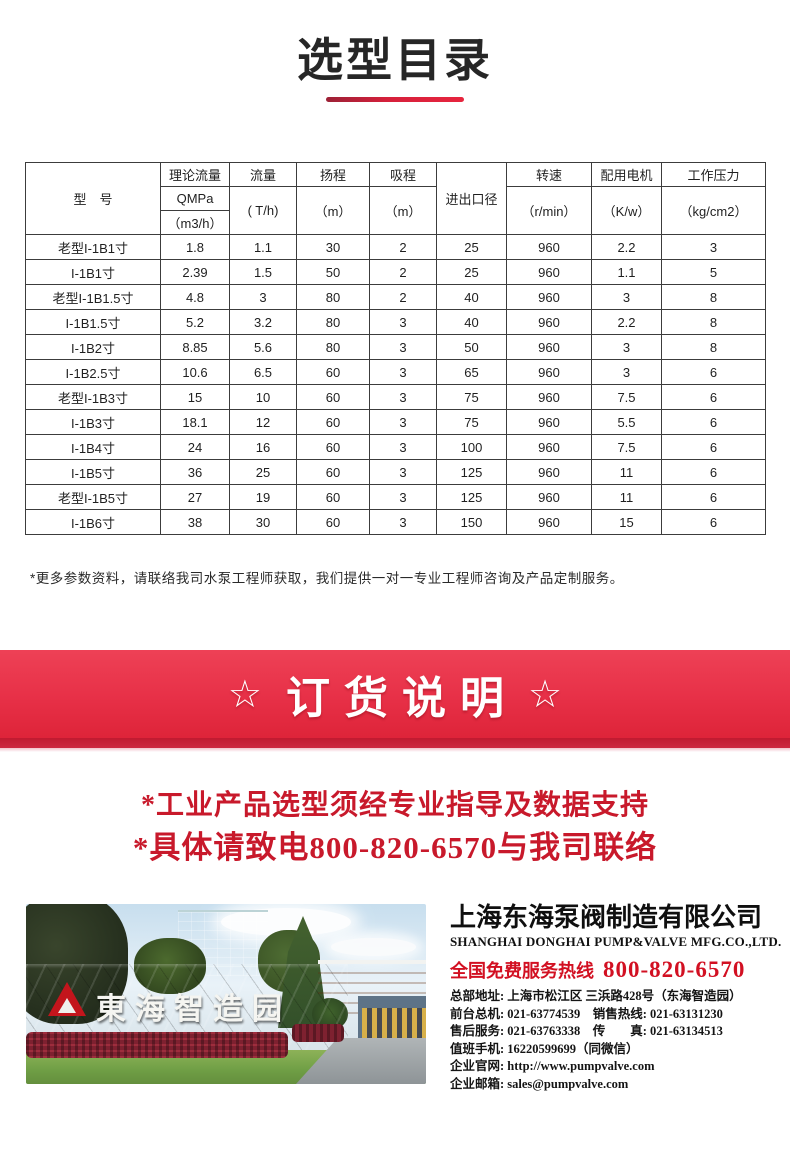 Image resolution: width=790 pixels, height=1153 pixels. I want to click on table-cell: 1.8, so click(195, 247).